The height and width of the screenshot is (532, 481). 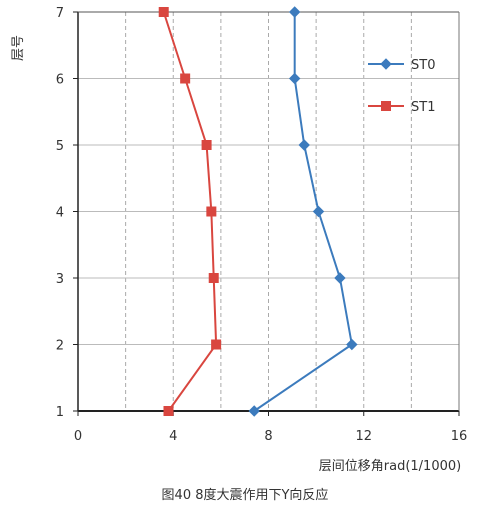 I want to click on y-tick-label: 5, so click(x=60, y=146).